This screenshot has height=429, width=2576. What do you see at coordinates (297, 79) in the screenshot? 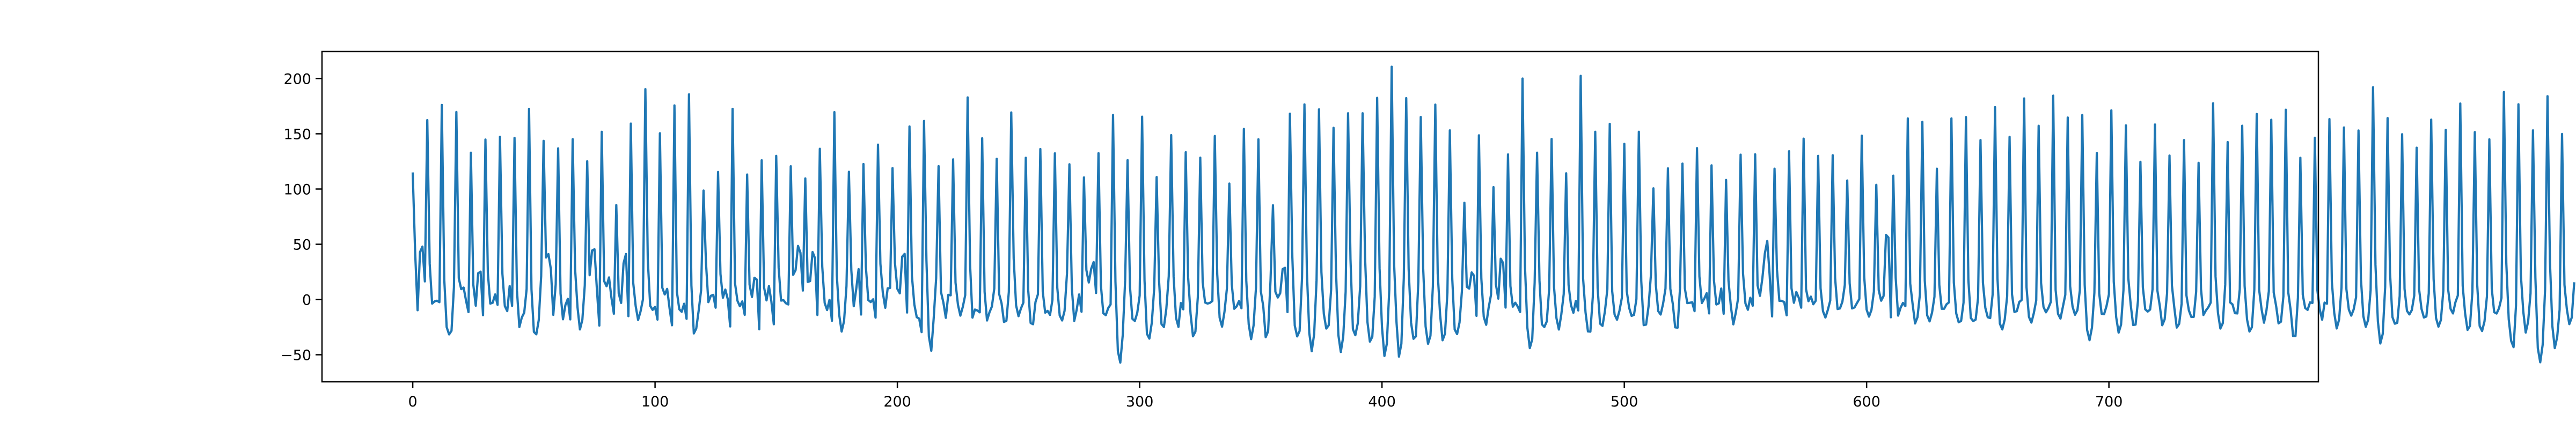
I see `y-tick-label: 200` at bounding box center [297, 79].